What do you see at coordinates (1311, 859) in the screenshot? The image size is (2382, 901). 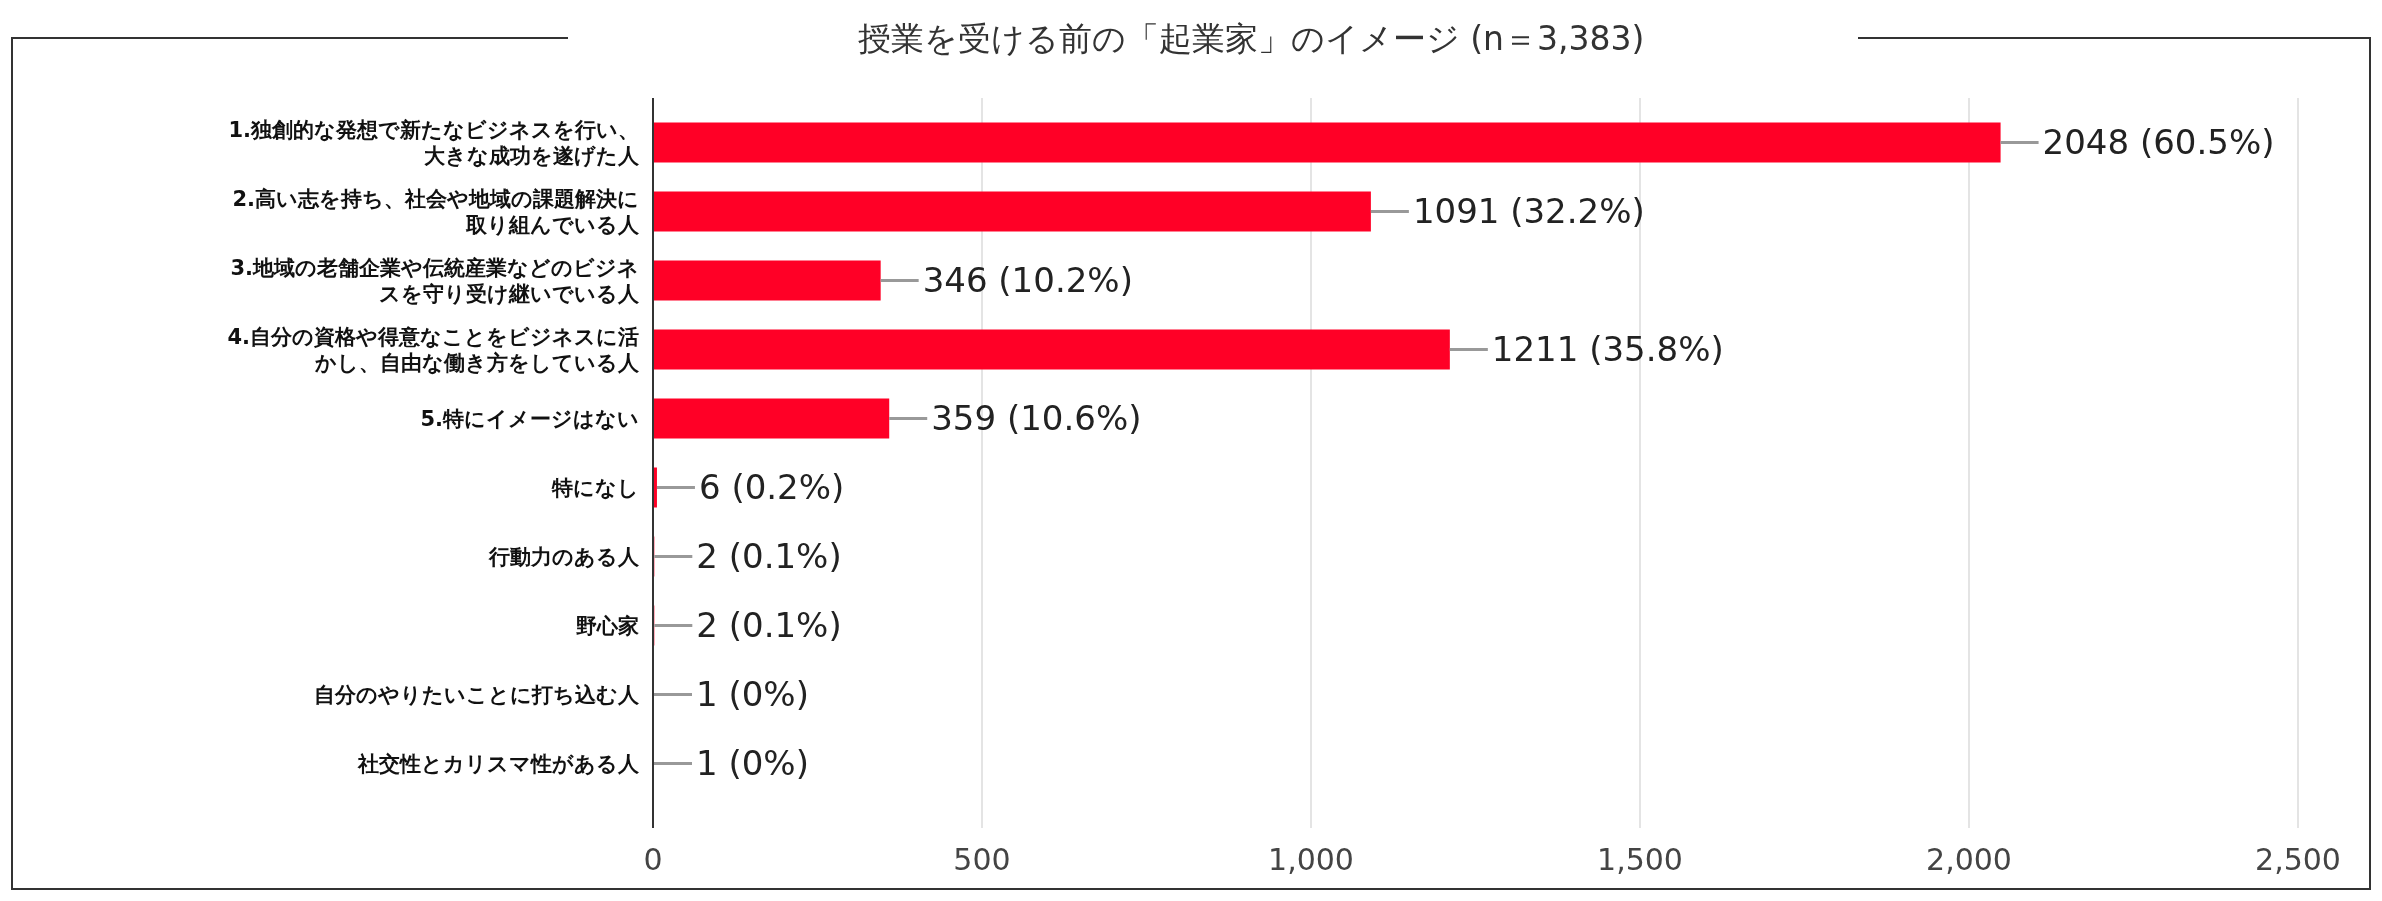 I see `x-tick-label: 1,000` at bounding box center [1311, 859].